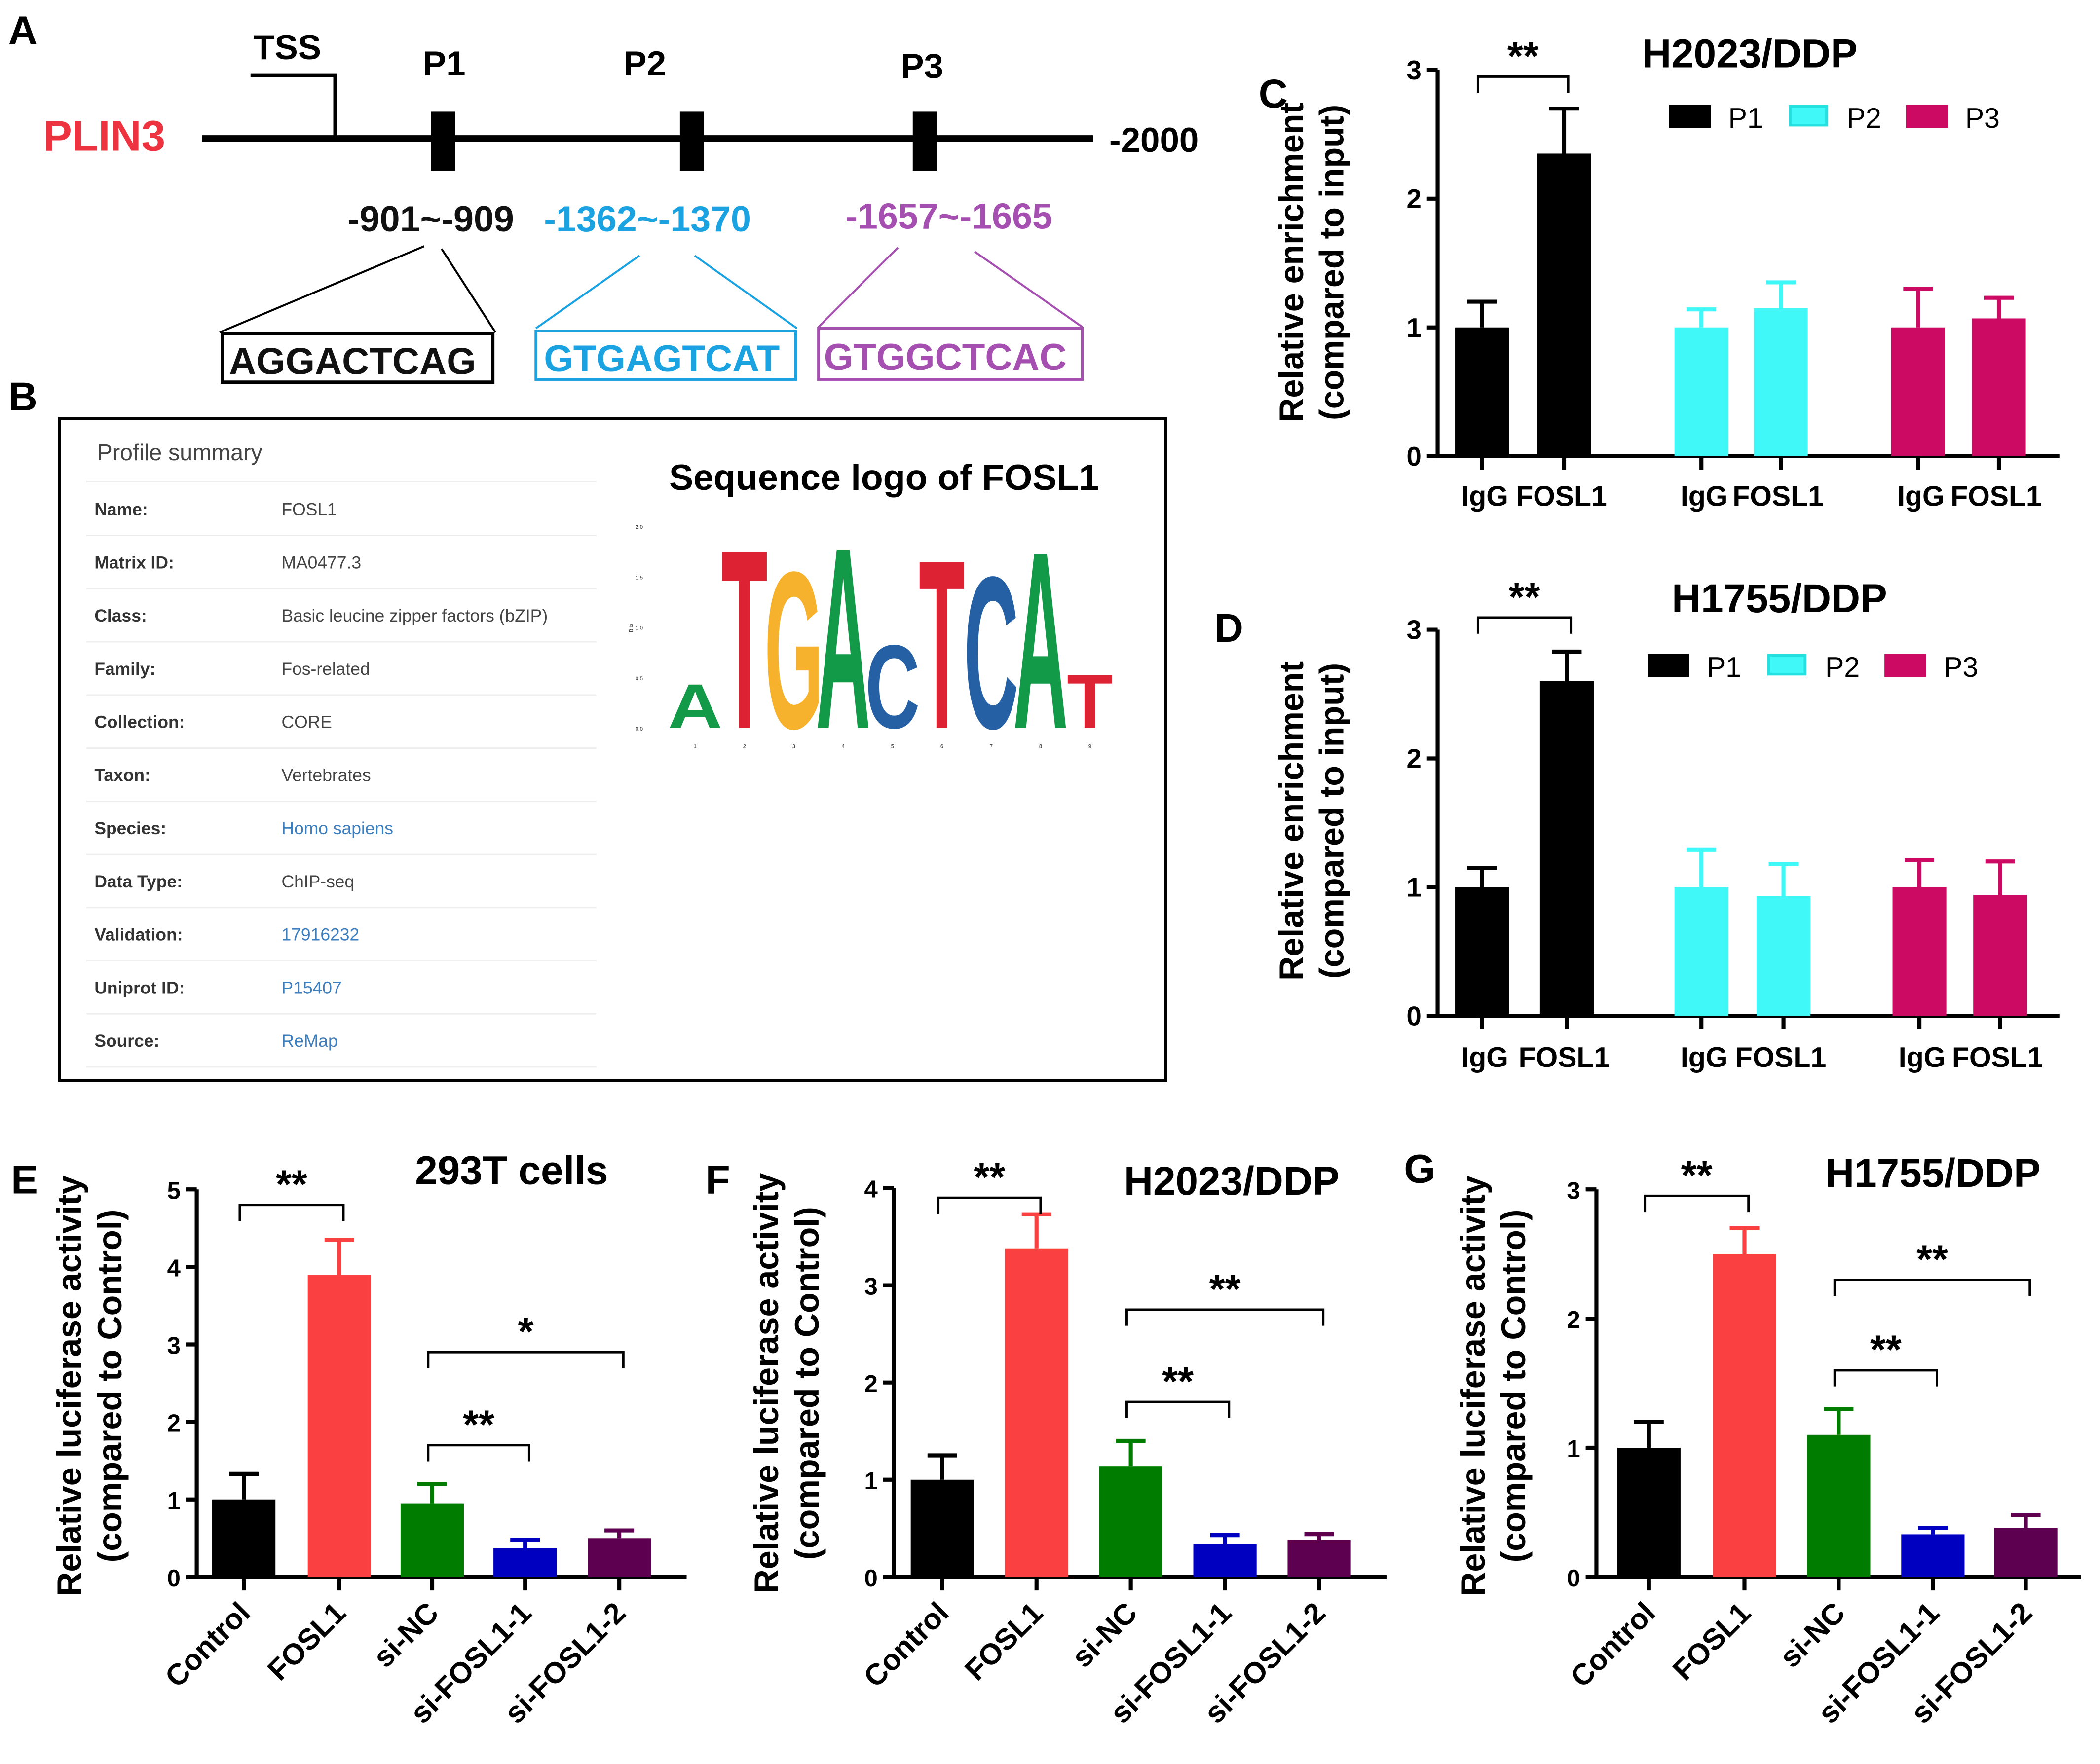 The image size is (2100, 1764). Describe the element at coordinates (414, 615) in the screenshot. I see `profile-value: Basic leucine zipper factors (bZIP)` at that location.